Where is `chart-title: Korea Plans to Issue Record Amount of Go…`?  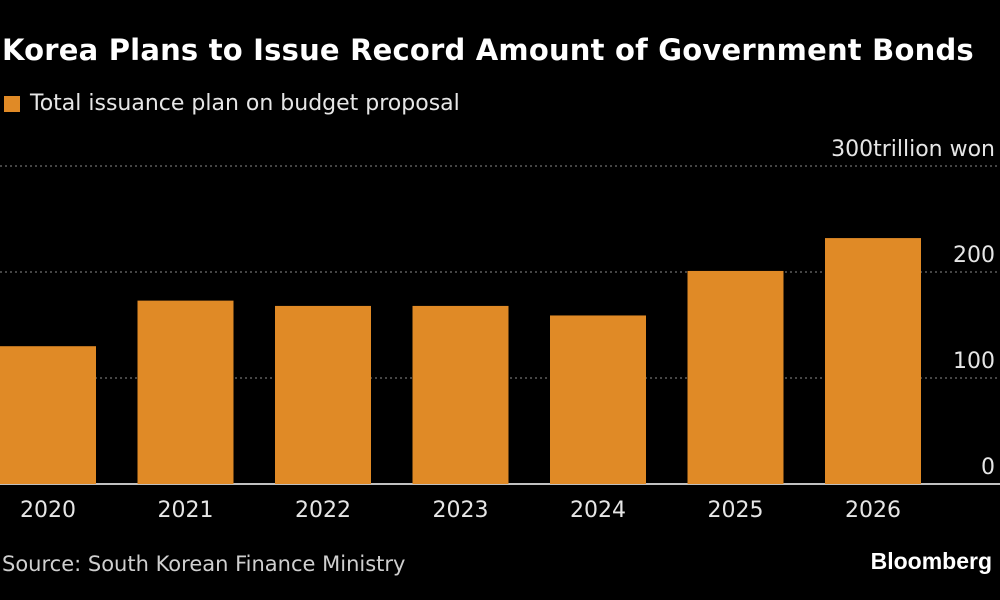 chart-title: Korea Plans to Issue Record Amount of Go… is located at coordinates (488, 50).